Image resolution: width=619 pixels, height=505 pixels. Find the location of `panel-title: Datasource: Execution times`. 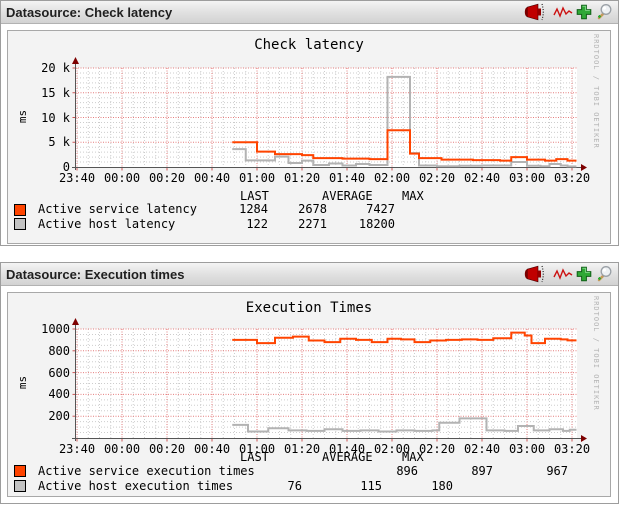

panel-title: Datasource: Execution times is located at coordinates (95, 274).